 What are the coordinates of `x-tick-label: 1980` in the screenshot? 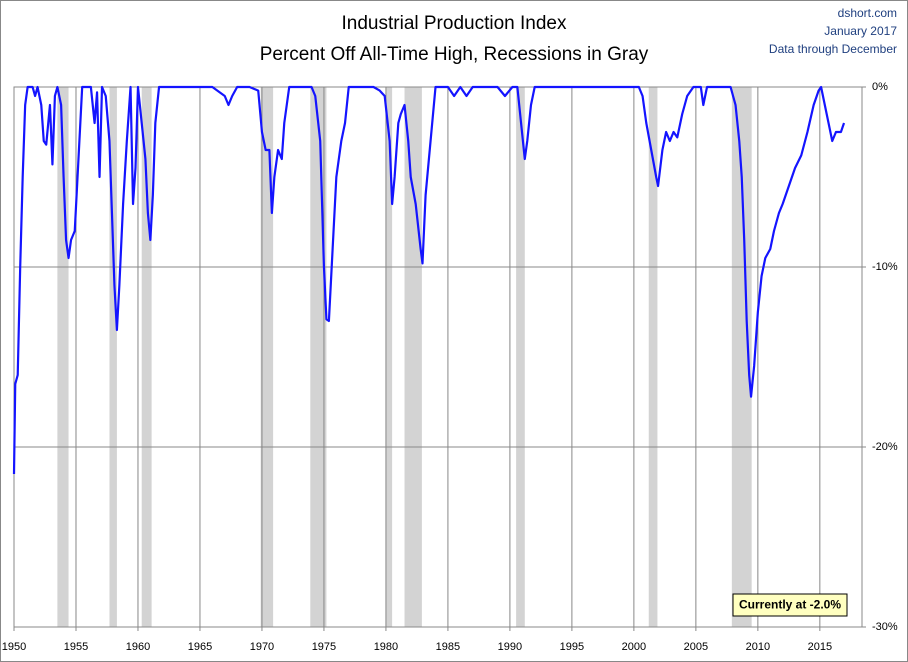 It's located at (386, 647).